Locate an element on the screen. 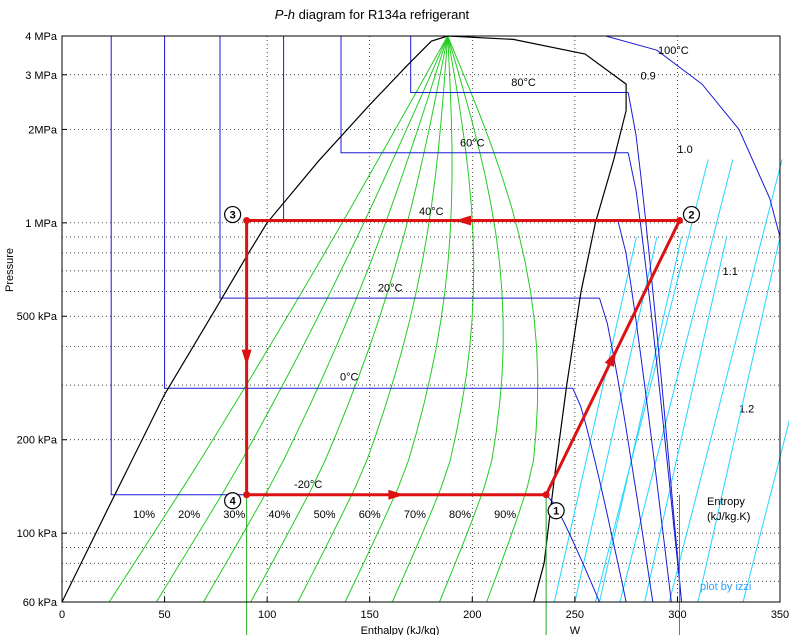  y-tick-label: 200 kPa is located at coordinates (37, 441).